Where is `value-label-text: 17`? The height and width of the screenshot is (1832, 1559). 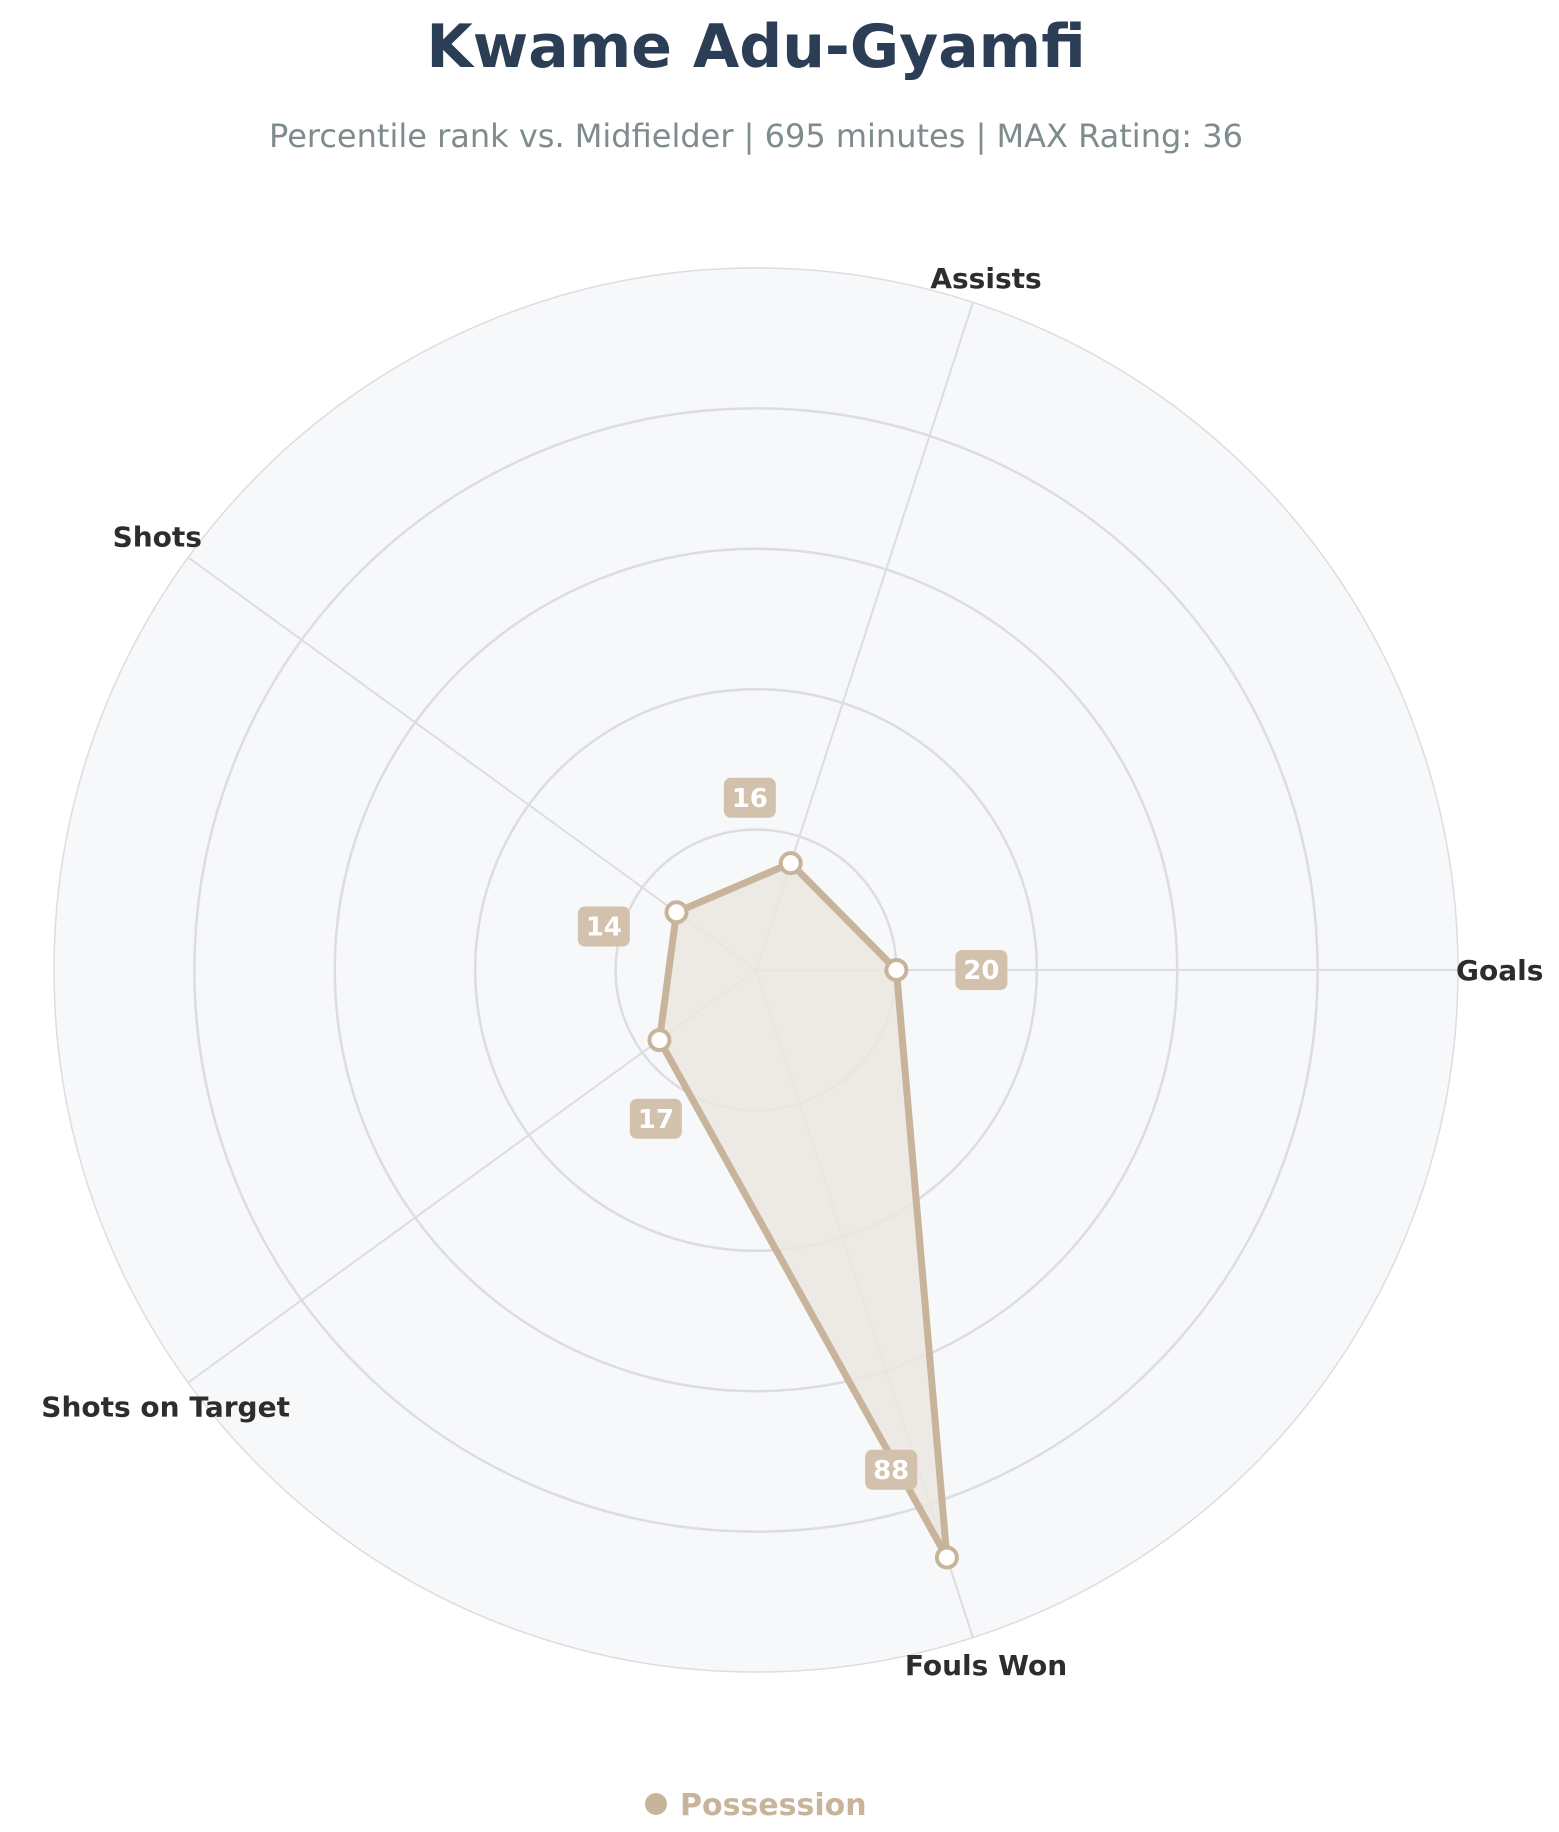 value-label-text: 17 is located at coordinates (656, 1120).